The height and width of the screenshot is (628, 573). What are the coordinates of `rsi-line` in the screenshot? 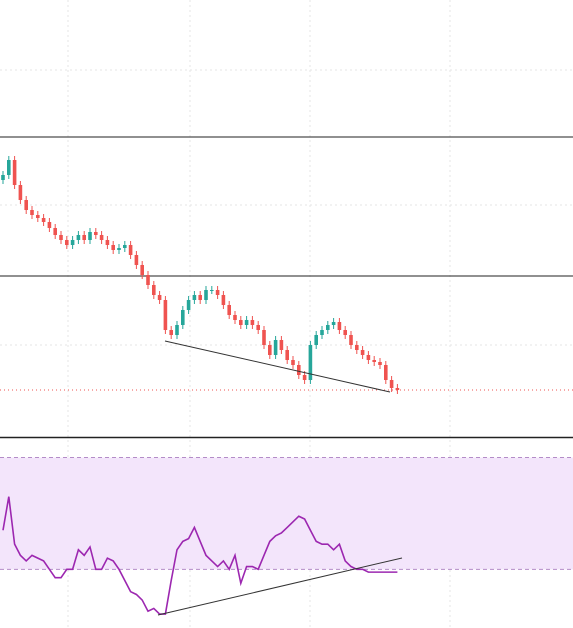 It's located at (200, 555).